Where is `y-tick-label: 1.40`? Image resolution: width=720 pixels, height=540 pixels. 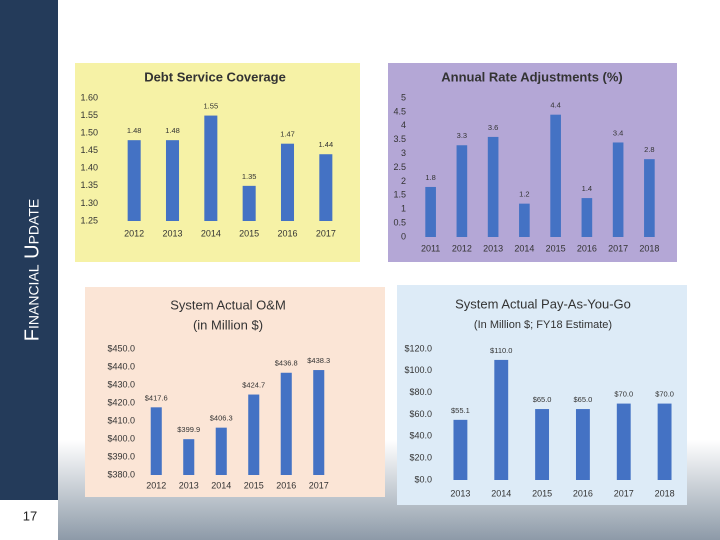 y-tick-label: 1.40 is located at coordinates (89, 168).